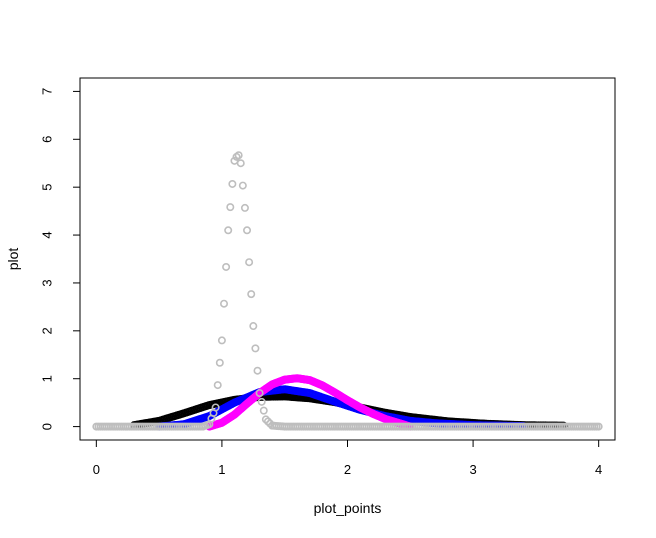 The height and width of the screenshot is (538, 656). What do you see at coordinates (221, 469) in the screenshot?
I see `x-tick-label: 1` at bounding box center [221, 469].